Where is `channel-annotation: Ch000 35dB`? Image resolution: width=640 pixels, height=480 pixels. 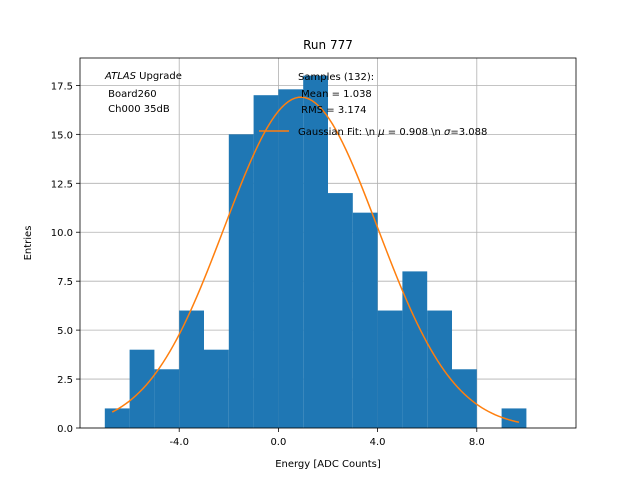 channel-annotation: Ch000 35dB is located at coordinates (137, 109).